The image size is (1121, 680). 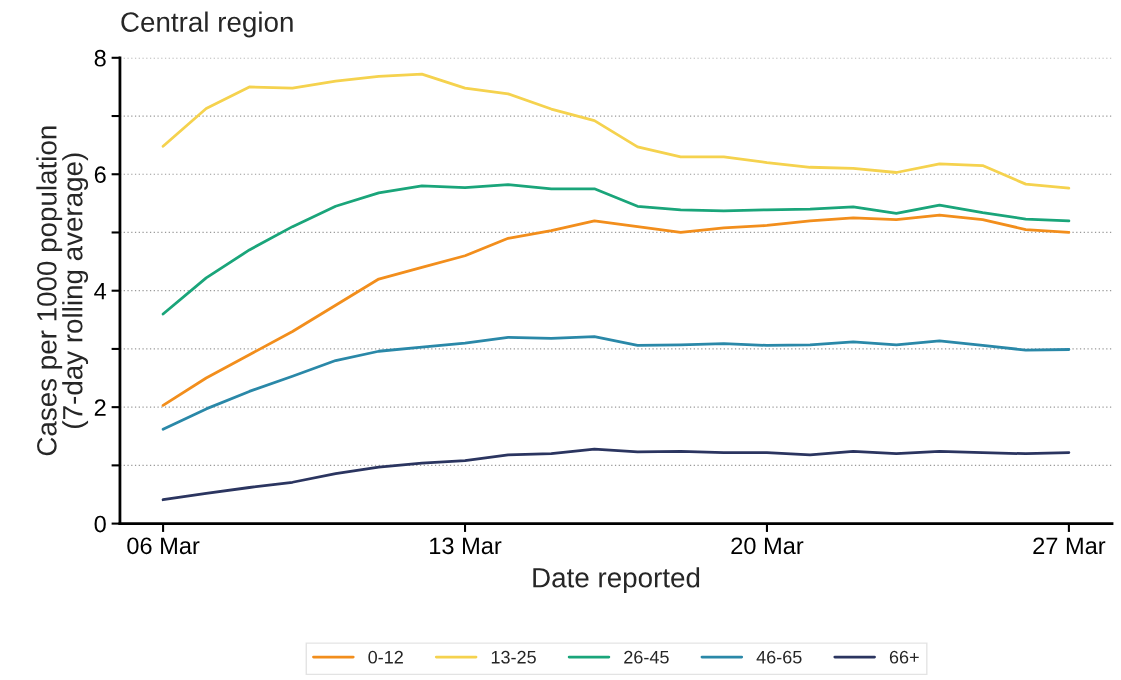 I want to click on y-tick-label: 6, so click(x=100, y=175).